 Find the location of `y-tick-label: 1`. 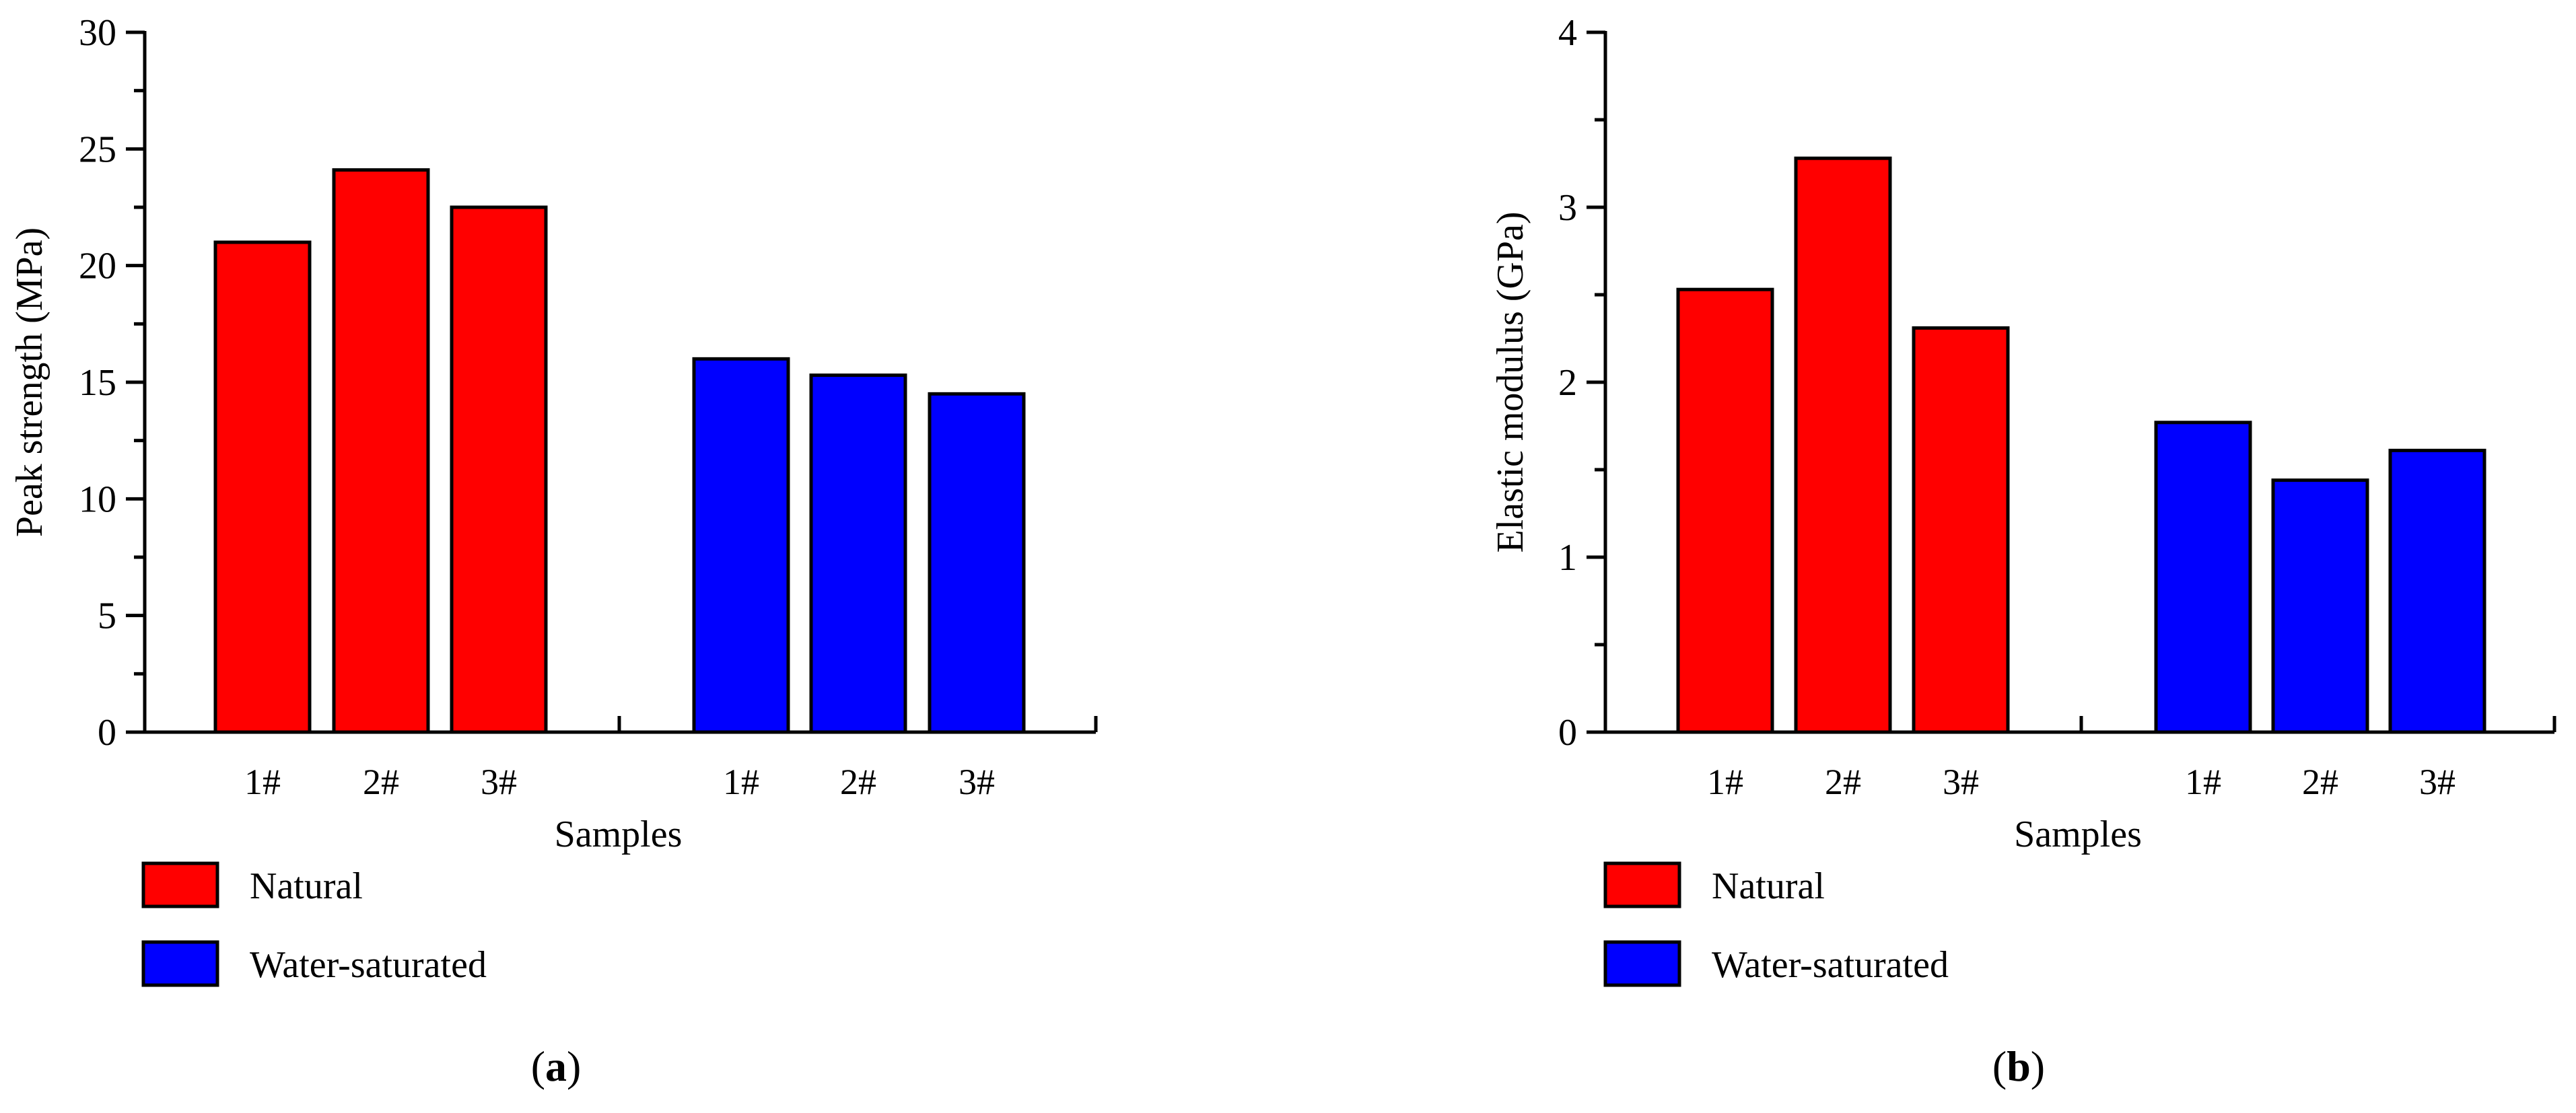

y-tick-label: 1 is located at coordinates (1567, 558).